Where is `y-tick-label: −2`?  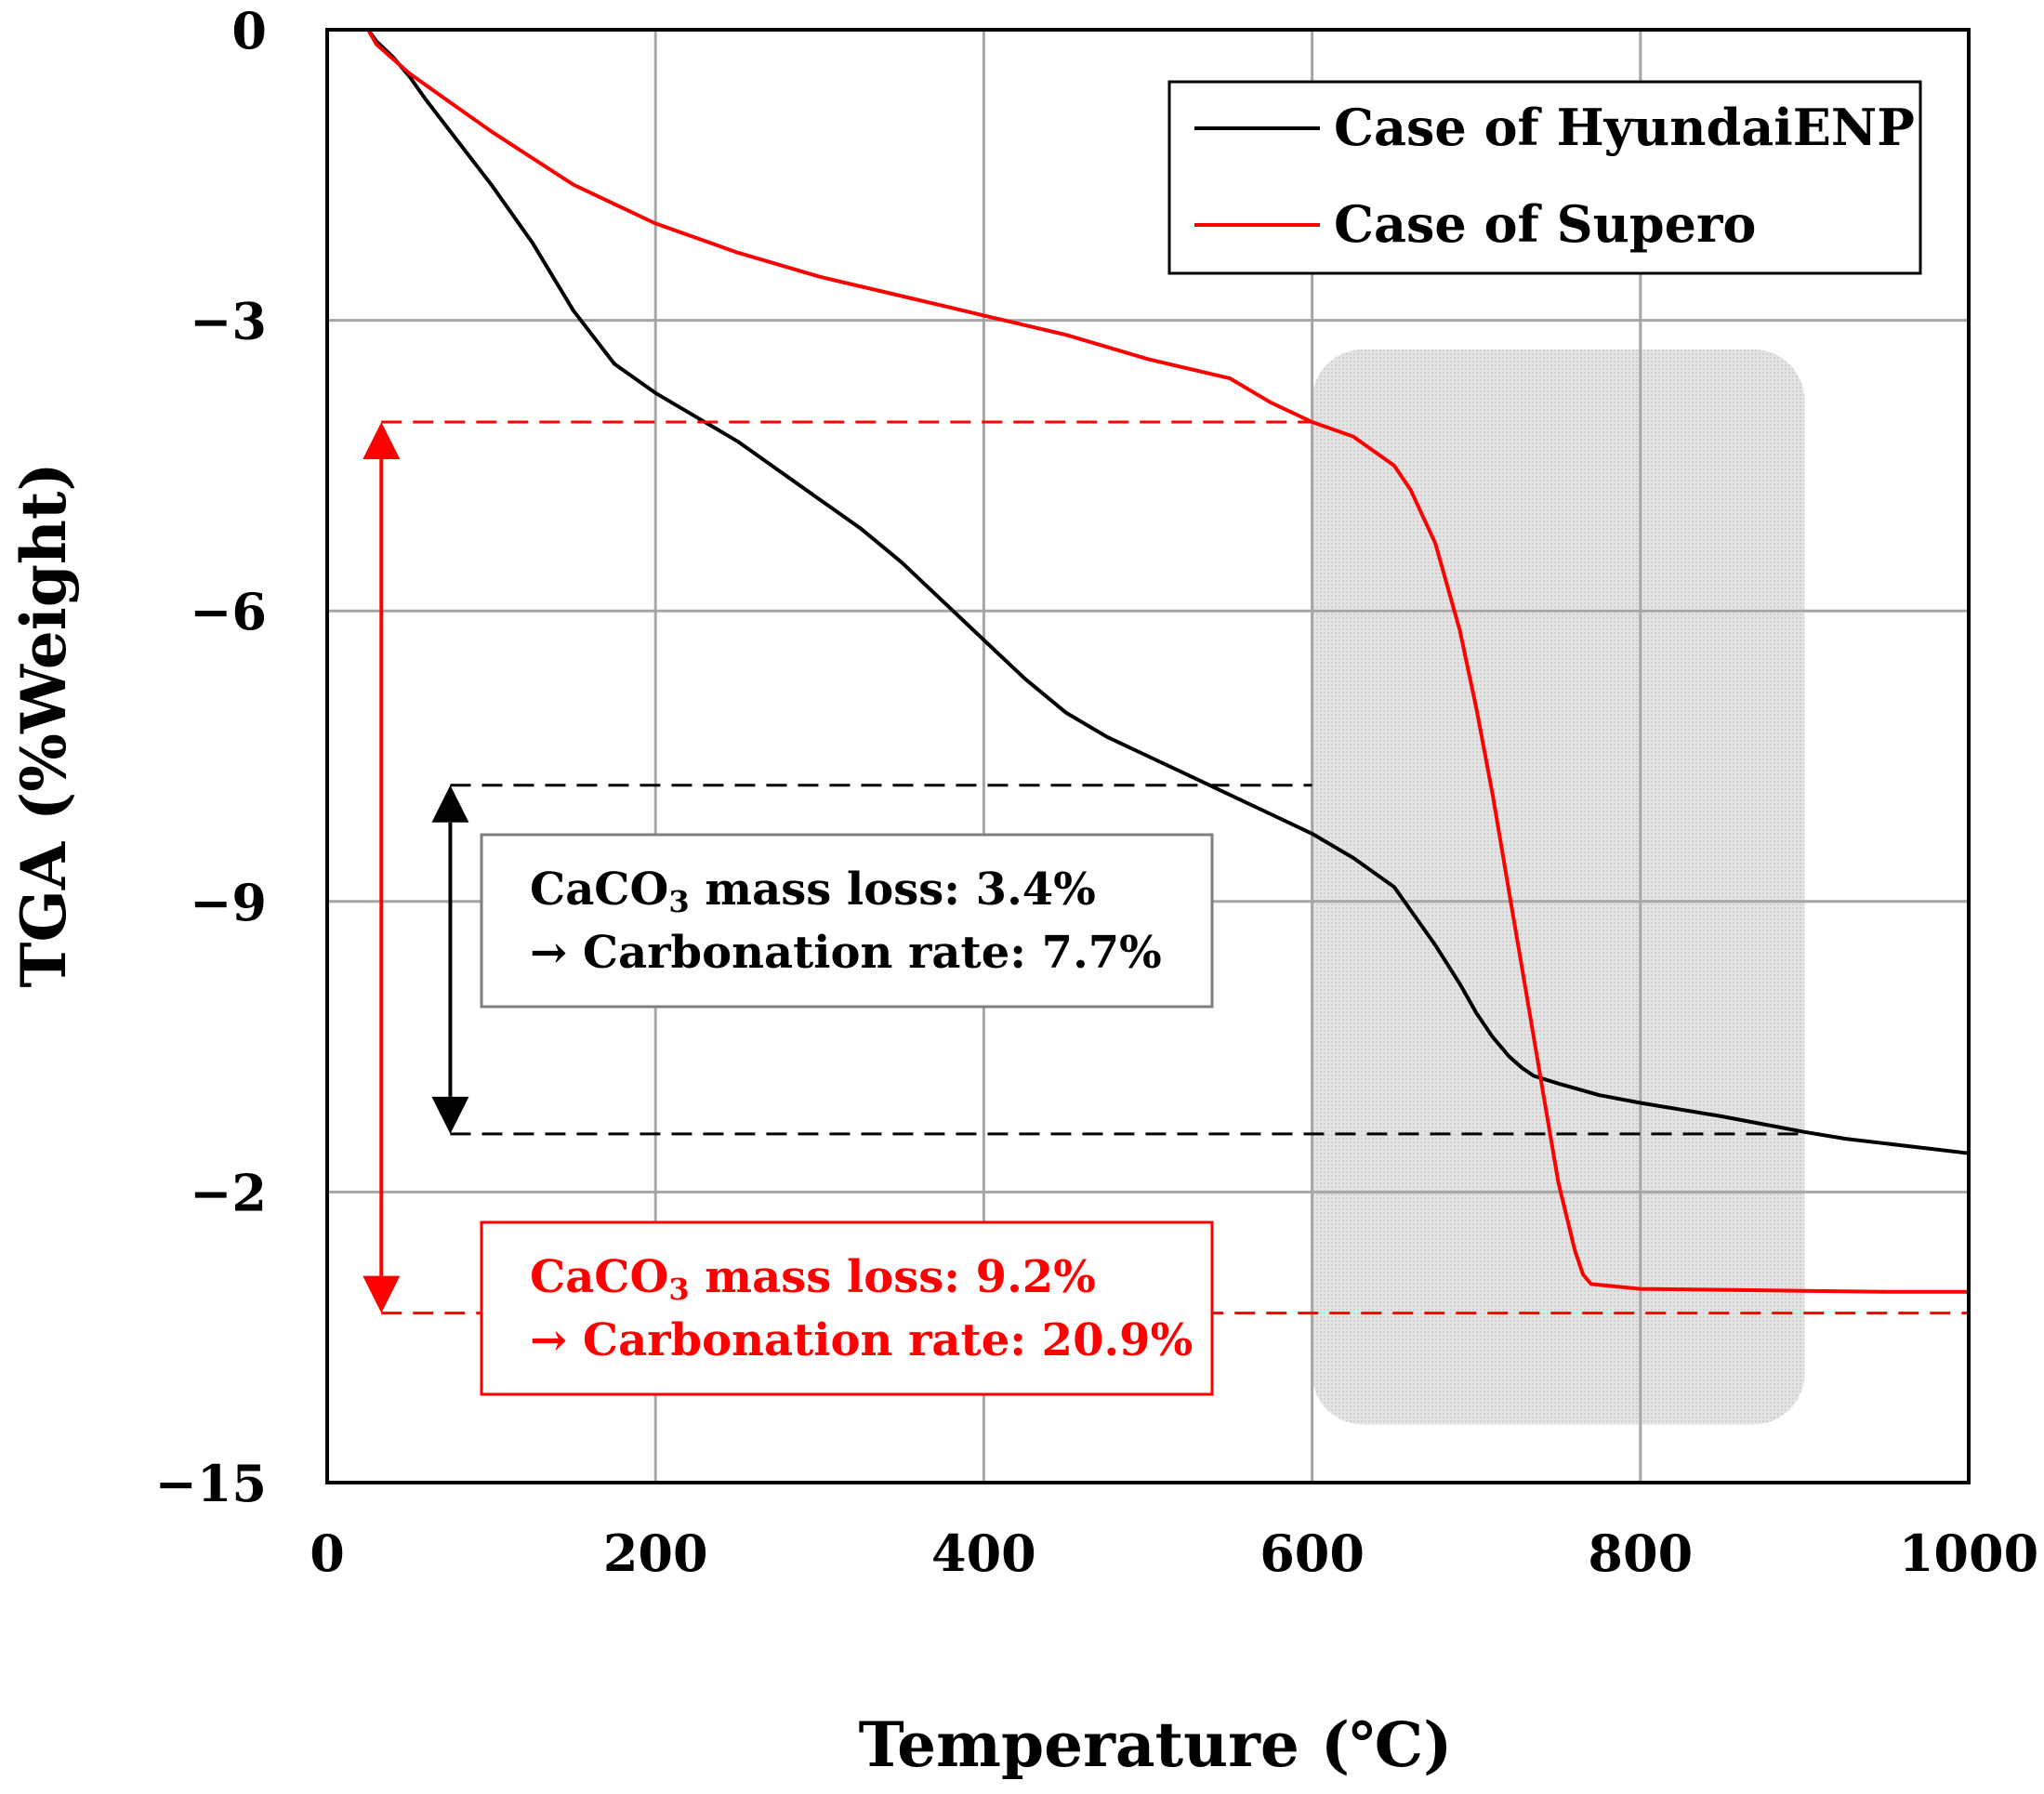
y-tick-label: −2 is located at coordinates (228, 1192).